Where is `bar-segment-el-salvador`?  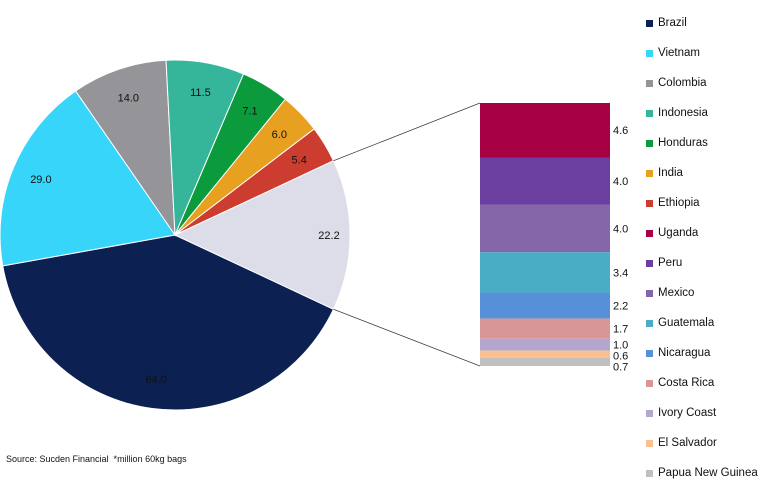
bar-segment-el-salvador is located at coordinates (545, 354).